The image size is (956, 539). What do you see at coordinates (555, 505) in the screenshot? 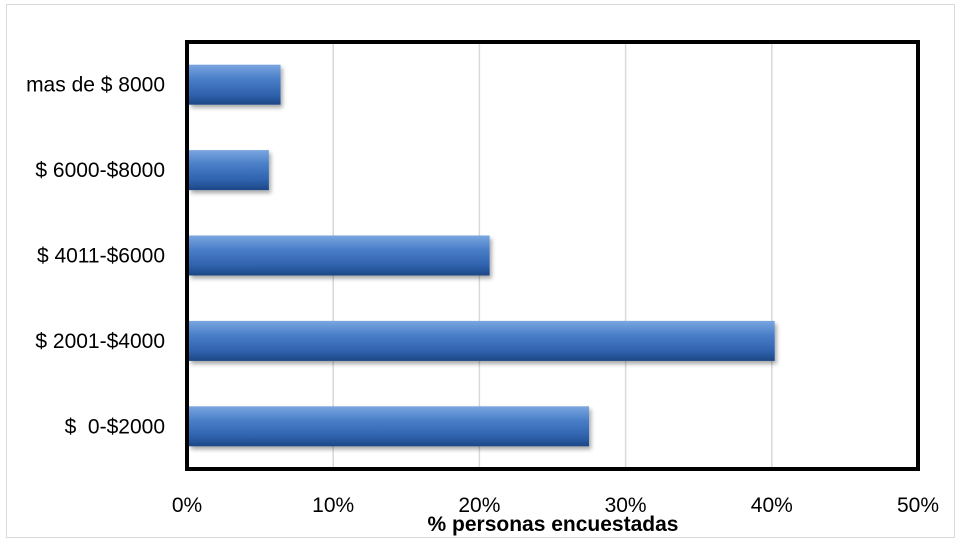
I see `x-tick-labels: 0% 10% 20% 30% 40% 50%` at bounding box center [555, 505].